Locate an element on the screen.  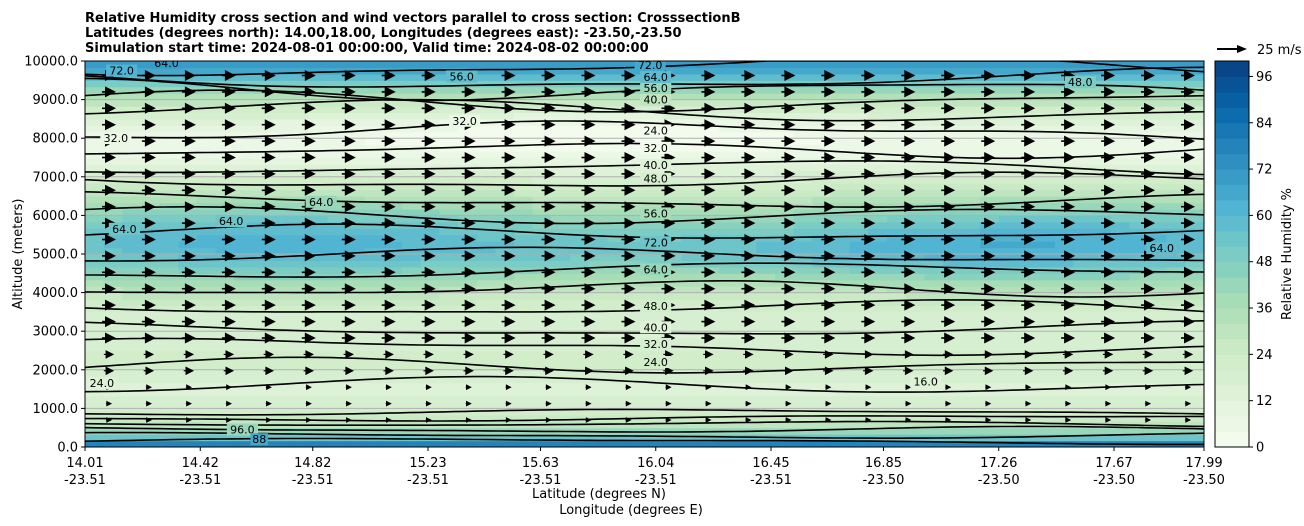
contour-label-bg is located at coordinates (656, 165).